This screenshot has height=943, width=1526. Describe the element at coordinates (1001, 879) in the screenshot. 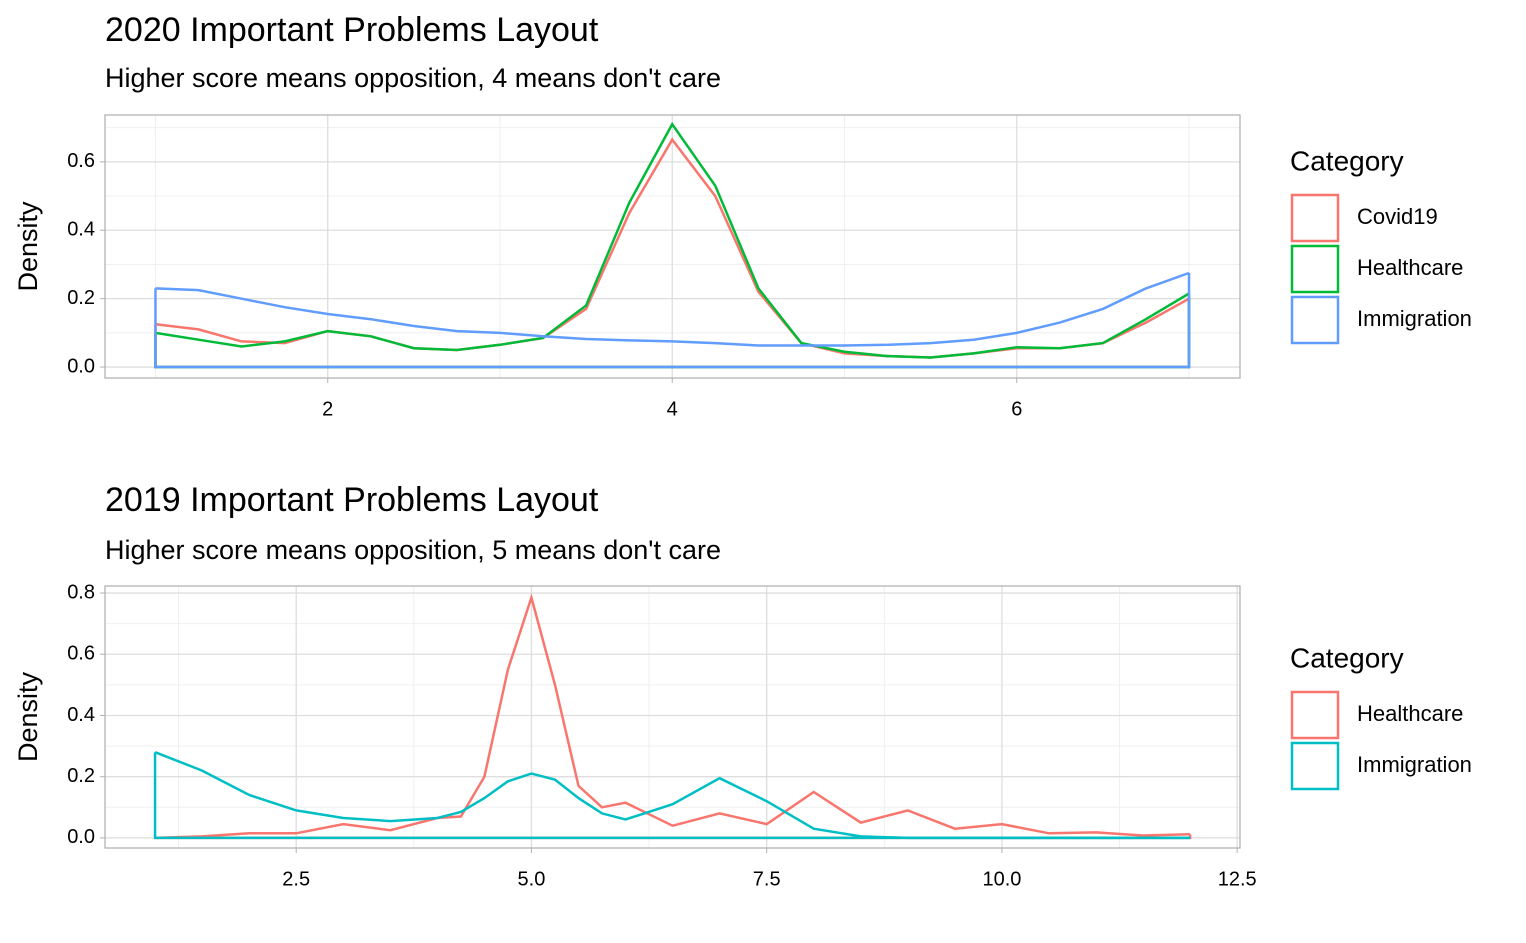

I see `x-tick-label: 10.0` at that location.